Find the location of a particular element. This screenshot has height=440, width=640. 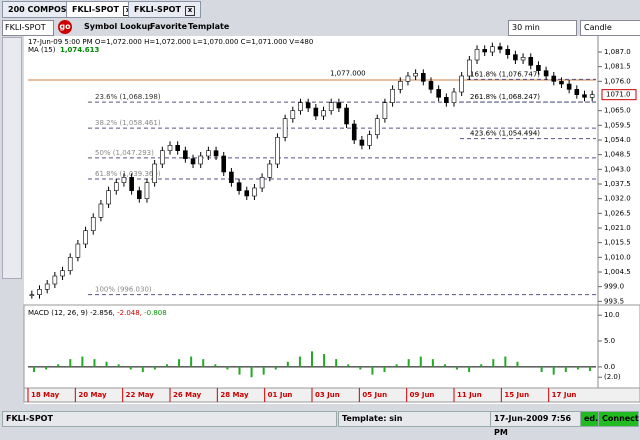

fib-label: 61.8% (1,039.360) is located at coordinates (128, 174).